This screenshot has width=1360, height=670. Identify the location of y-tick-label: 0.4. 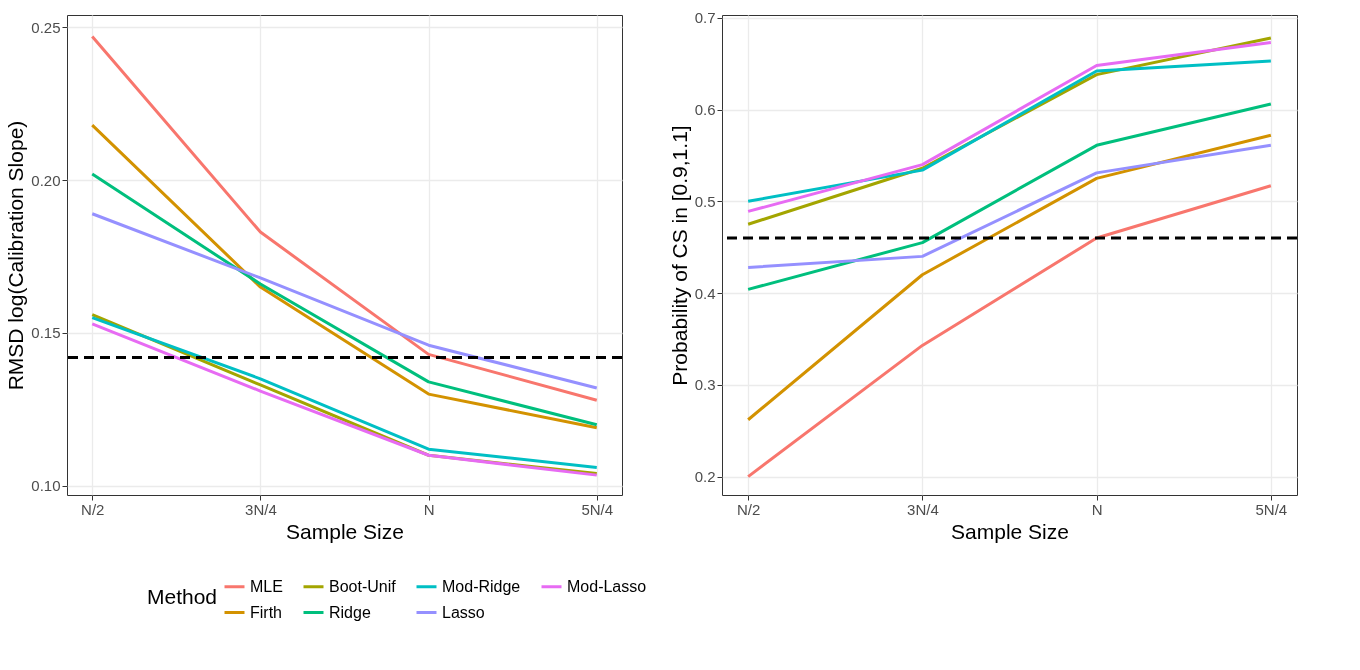
(705, 293).